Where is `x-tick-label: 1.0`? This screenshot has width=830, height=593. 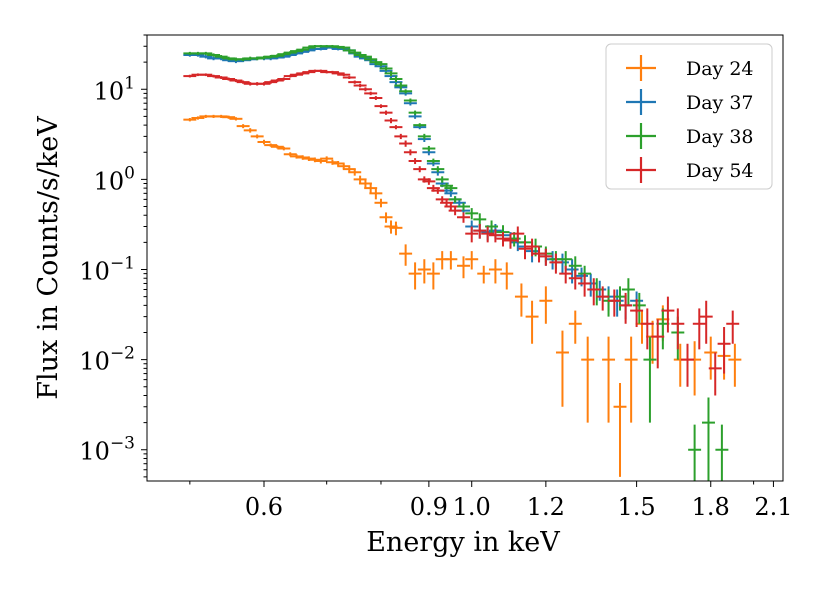
x-tick-label: 1.0 is located at coordinates (472, 507).